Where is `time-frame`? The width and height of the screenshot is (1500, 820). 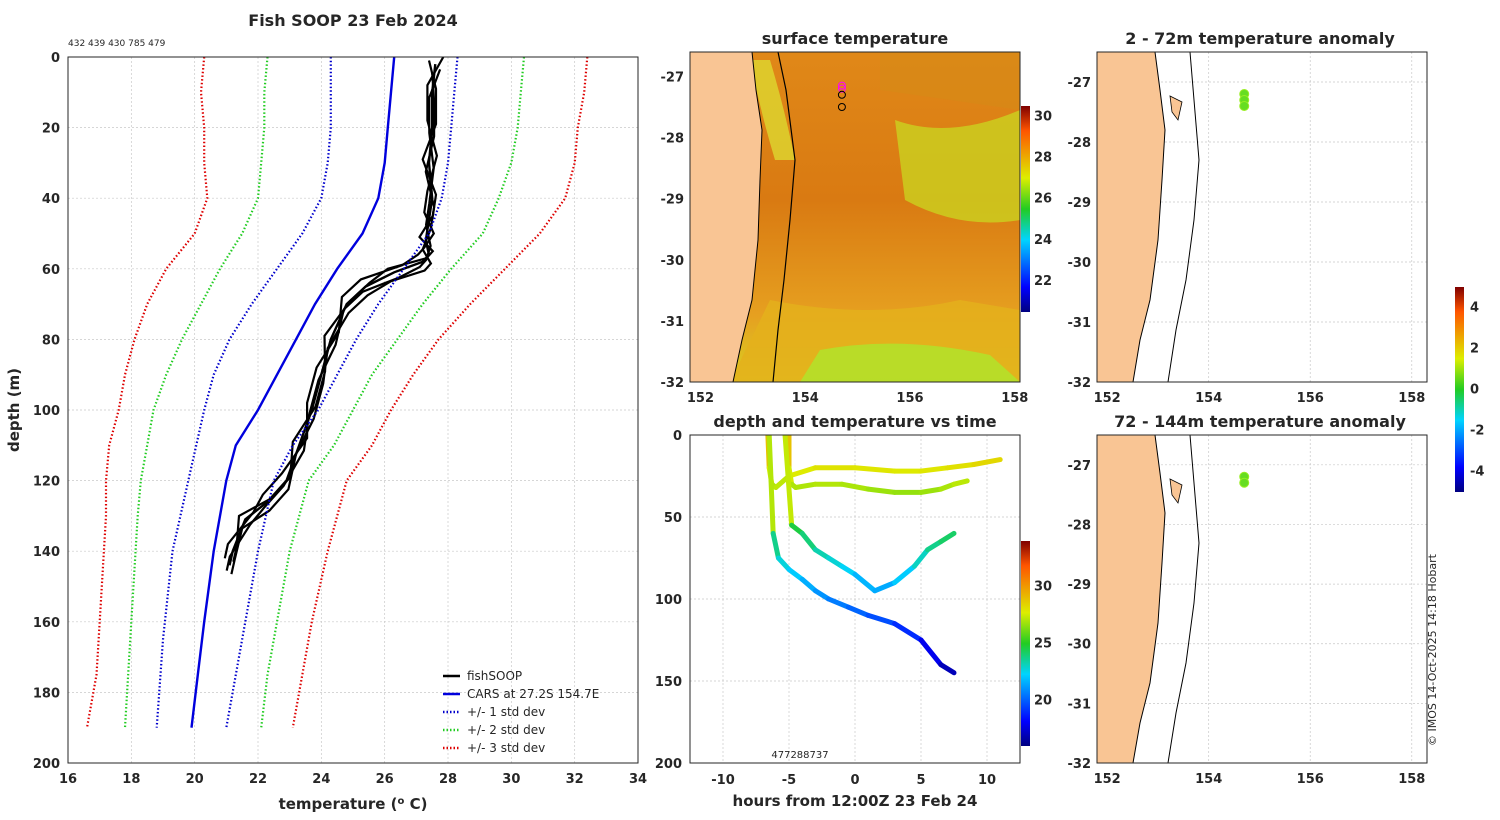 time-frame is located at coordinates (855, 599).